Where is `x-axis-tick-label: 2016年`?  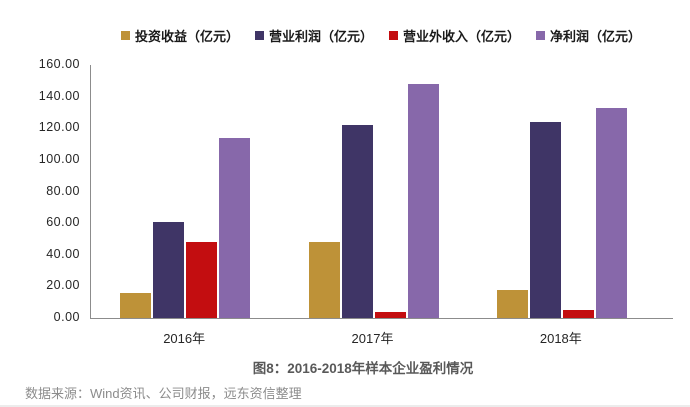 x-axis-tick-label: 2016年 is located at coordinates (184, 338).